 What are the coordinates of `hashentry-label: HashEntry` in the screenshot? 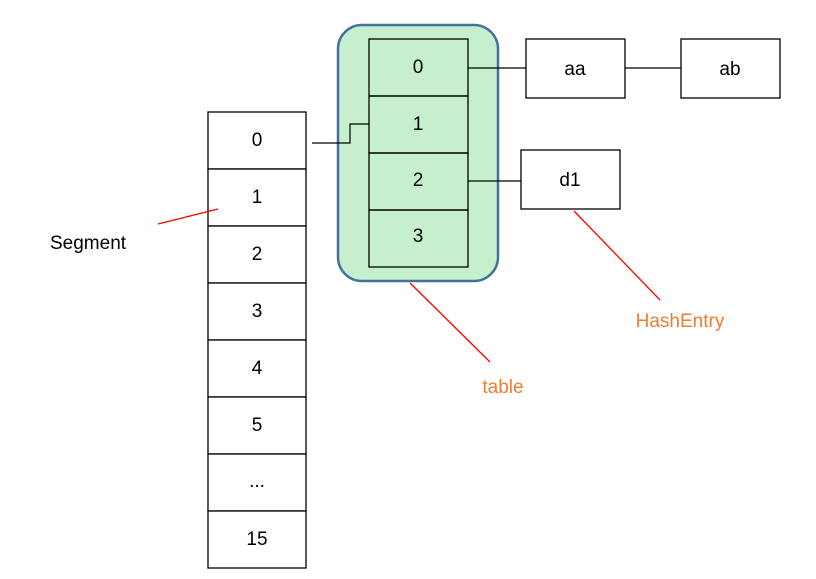 It's located at (680, 321).